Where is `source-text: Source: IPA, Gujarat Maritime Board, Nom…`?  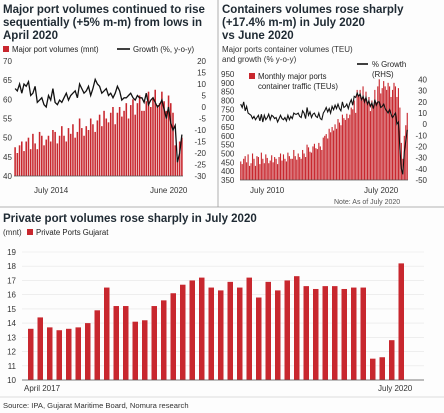
source-text: Source: IPA, Gujarat Maritime Board, Nom… is located at coordinates (96, 405).